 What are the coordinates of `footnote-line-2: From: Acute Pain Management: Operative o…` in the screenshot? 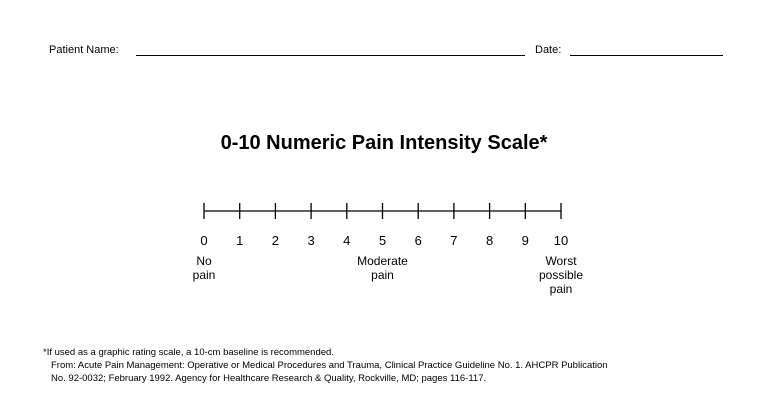 It's located at (329, 365).